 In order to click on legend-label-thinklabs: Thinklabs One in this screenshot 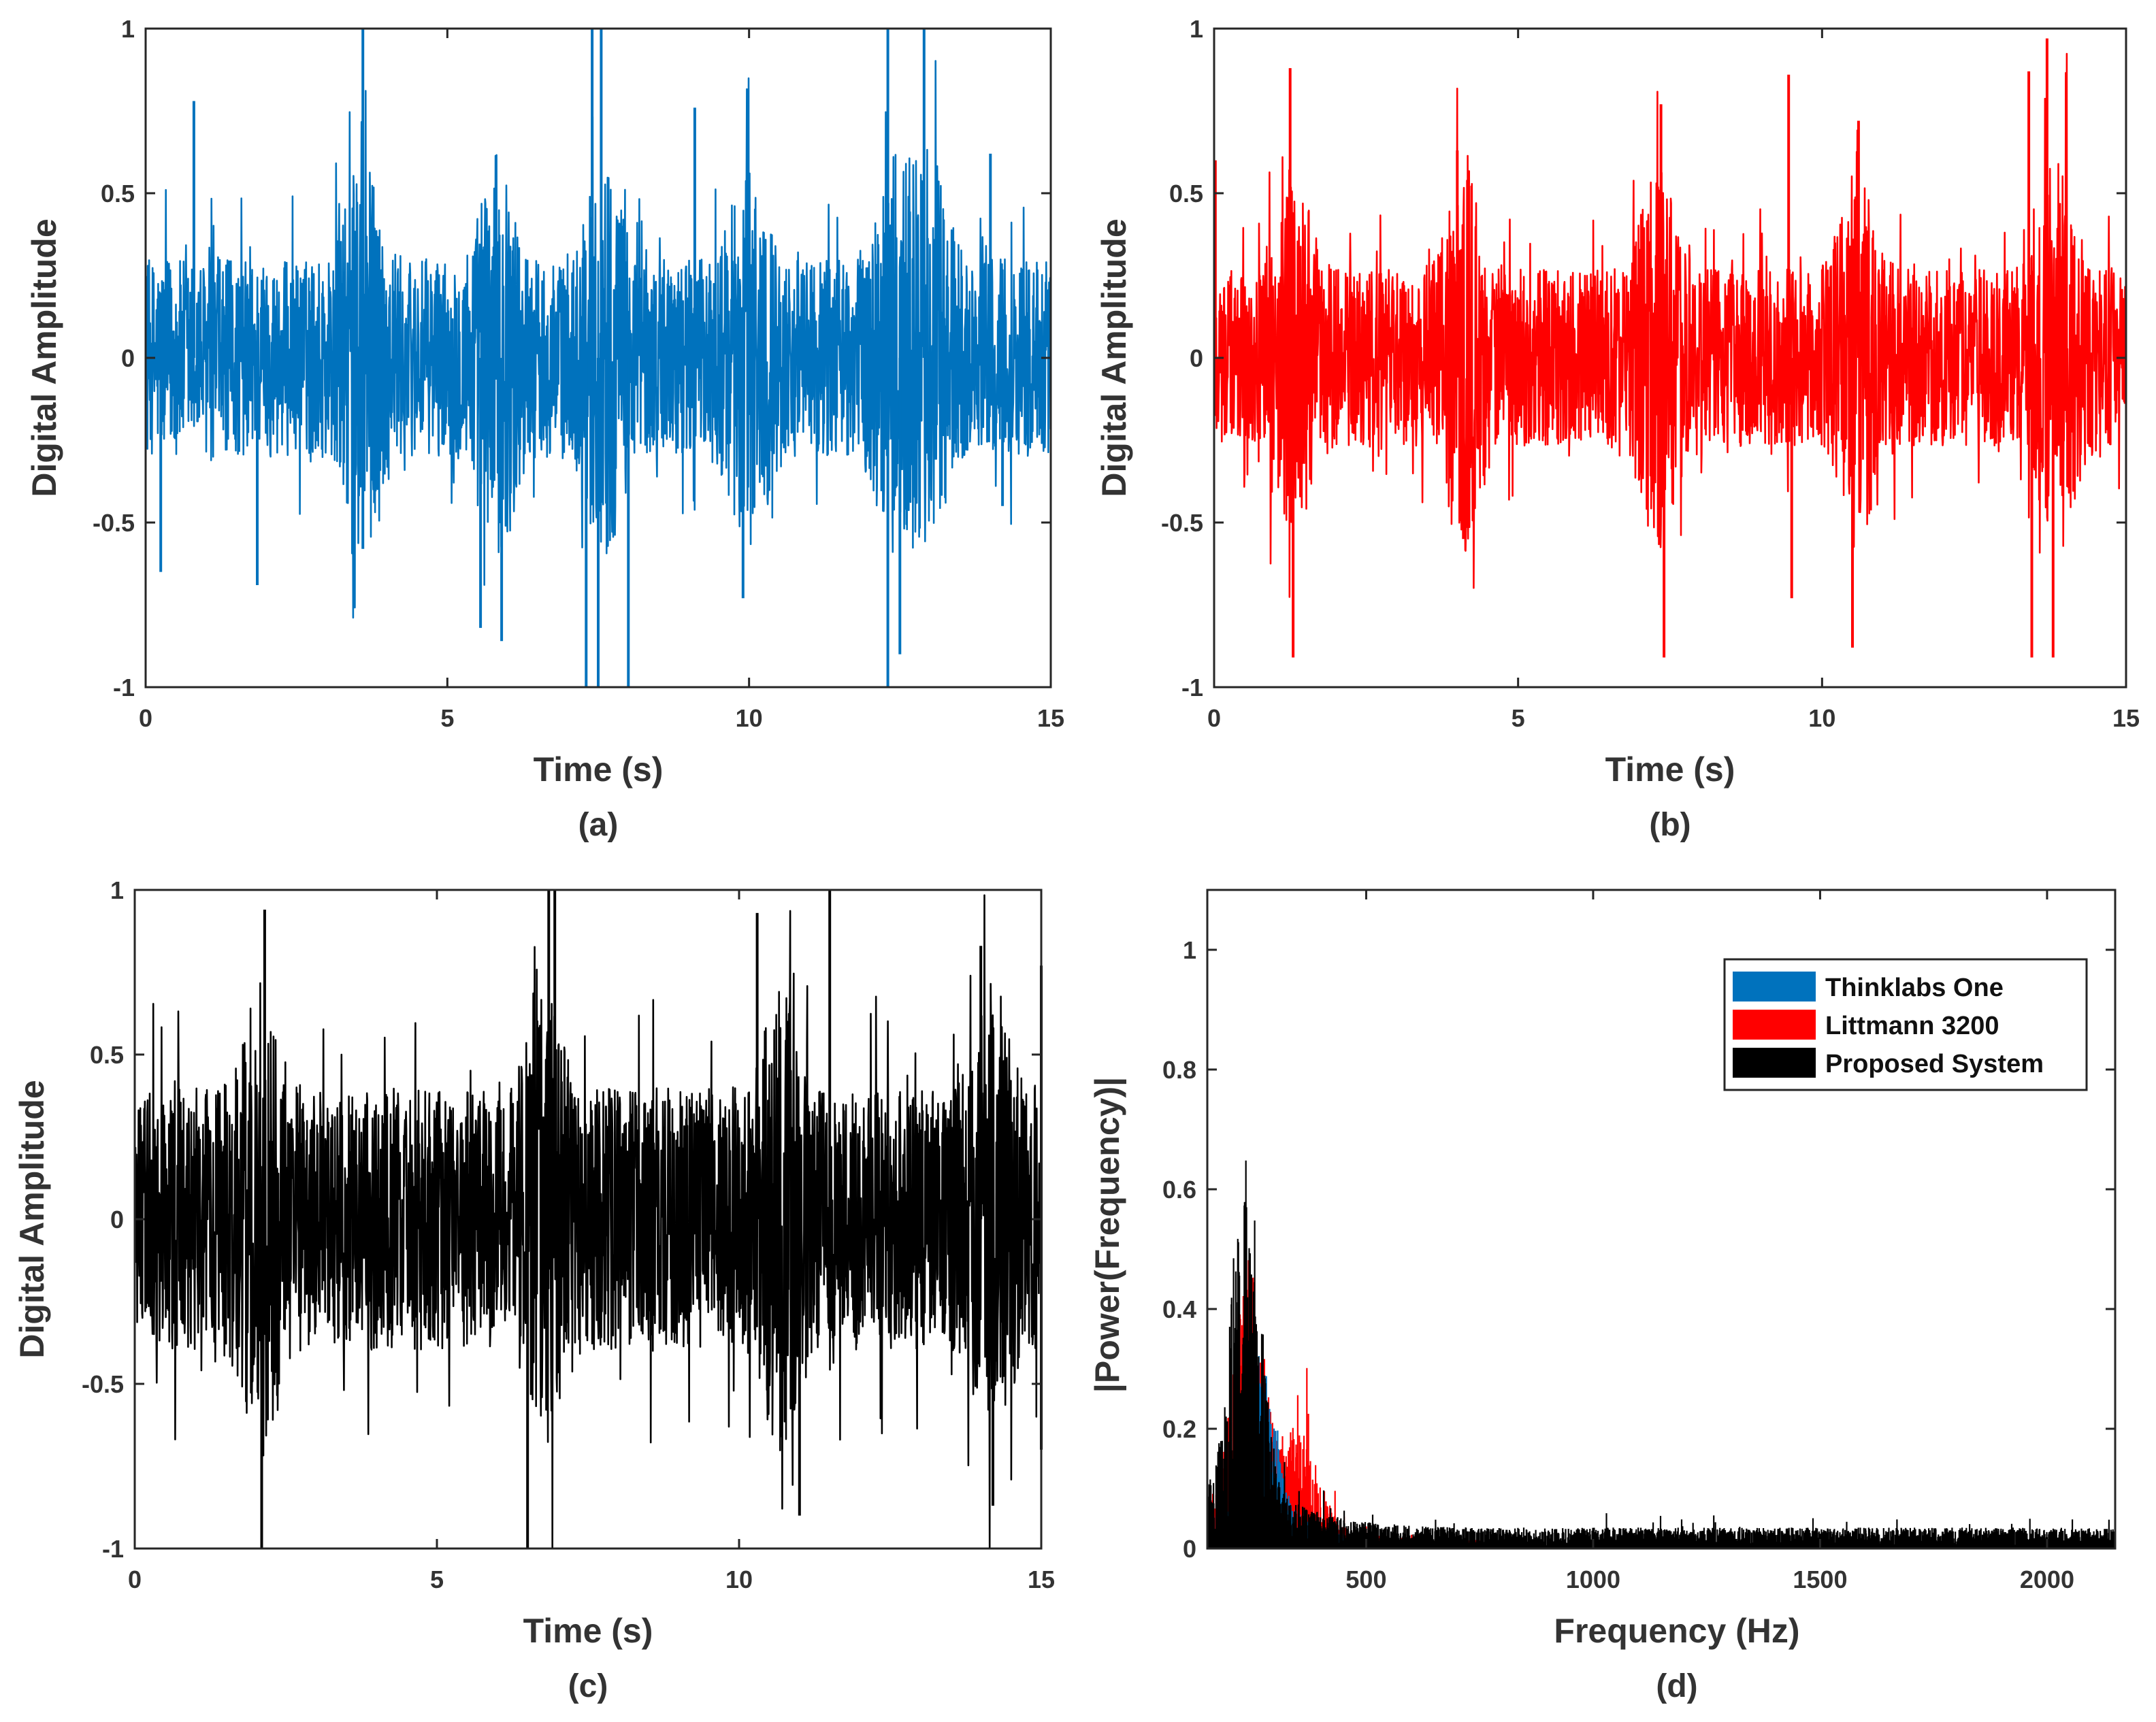, I will do `click(1915, 988)`.